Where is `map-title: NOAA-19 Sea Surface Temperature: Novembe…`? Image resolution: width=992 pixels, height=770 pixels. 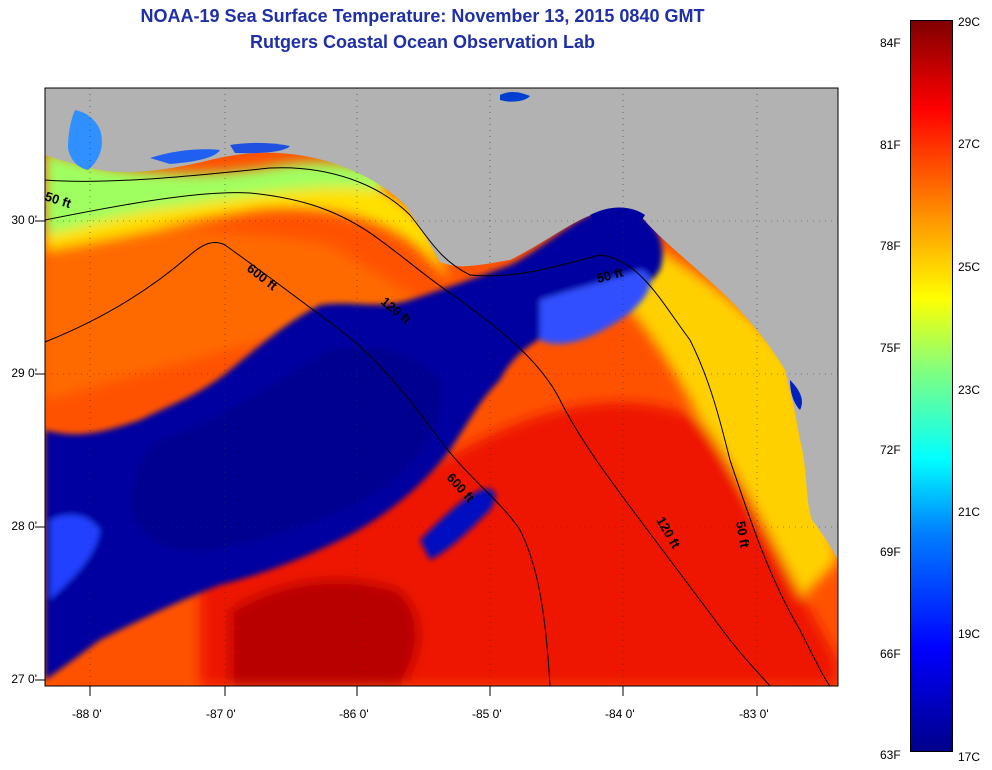
map-title: NOAA-19 Sea Surface Temperature: Novembe… is located at coordinates (422, 16).